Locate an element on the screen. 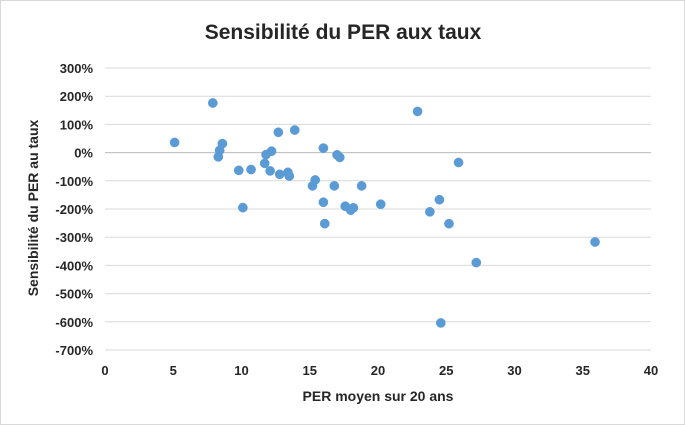 The image size is (685, 425). x-axis-ticks: 0 5 10 15 20 25 30 35 40 is located at coordinates (379, 370).